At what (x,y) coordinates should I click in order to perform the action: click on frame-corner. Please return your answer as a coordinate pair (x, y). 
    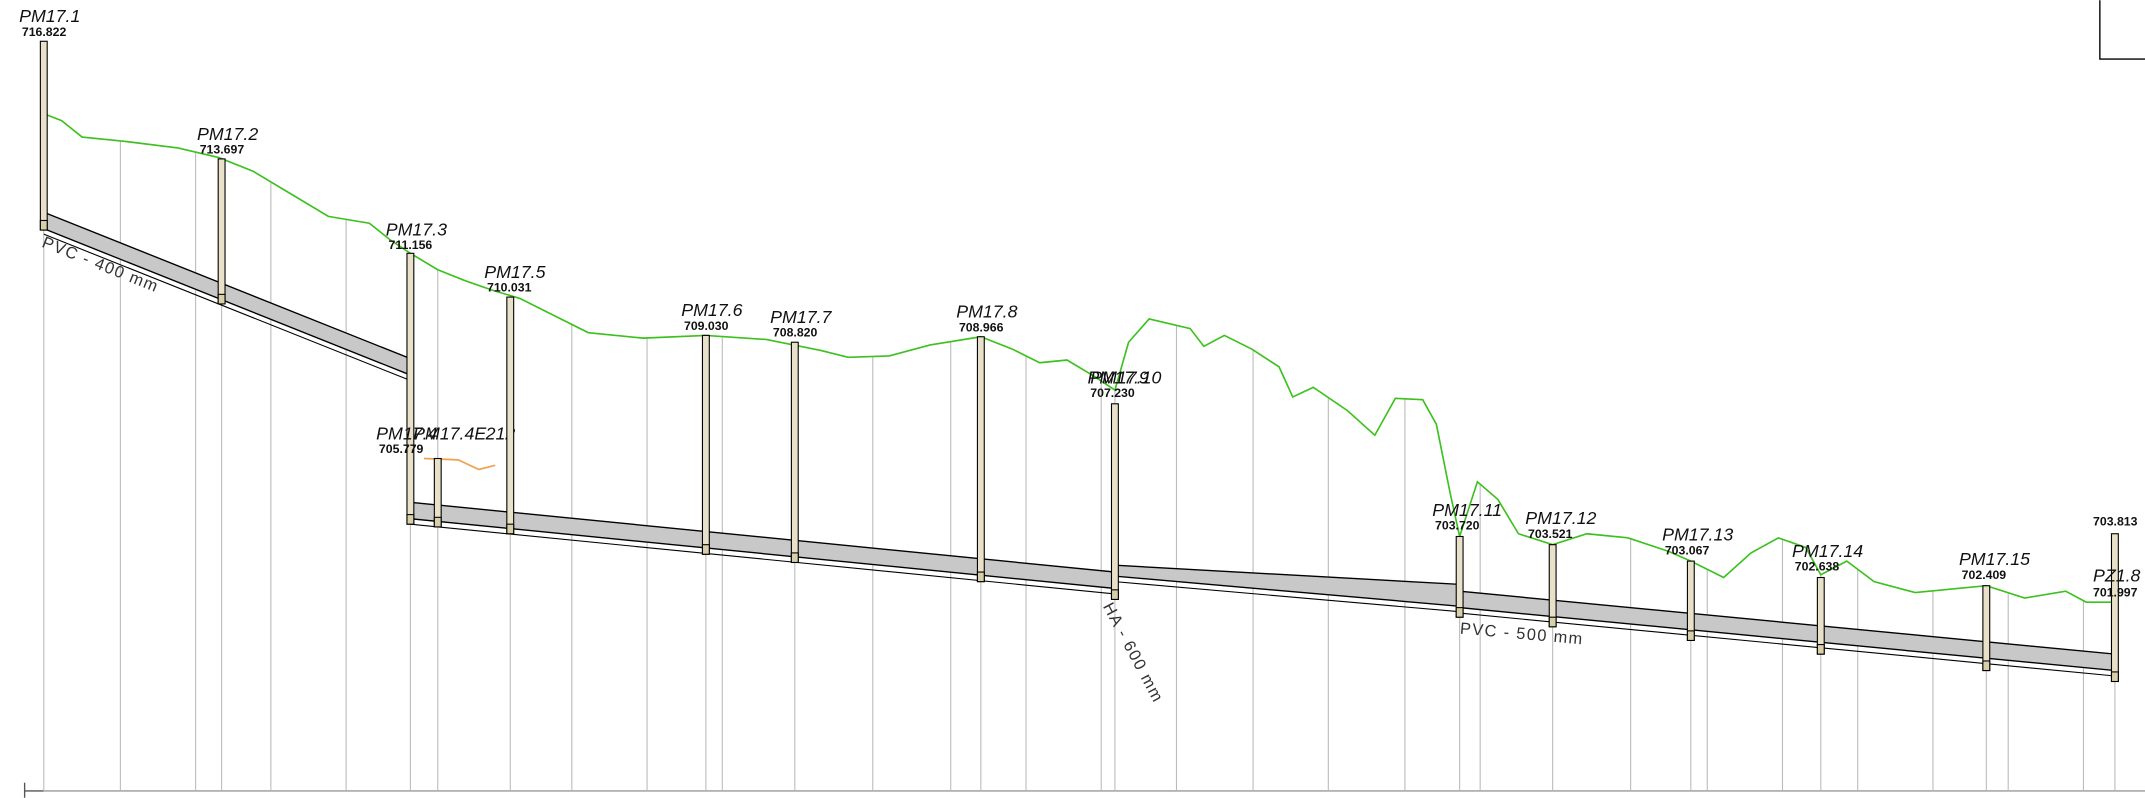
    Looking at the image, I should click on (2122, 30).